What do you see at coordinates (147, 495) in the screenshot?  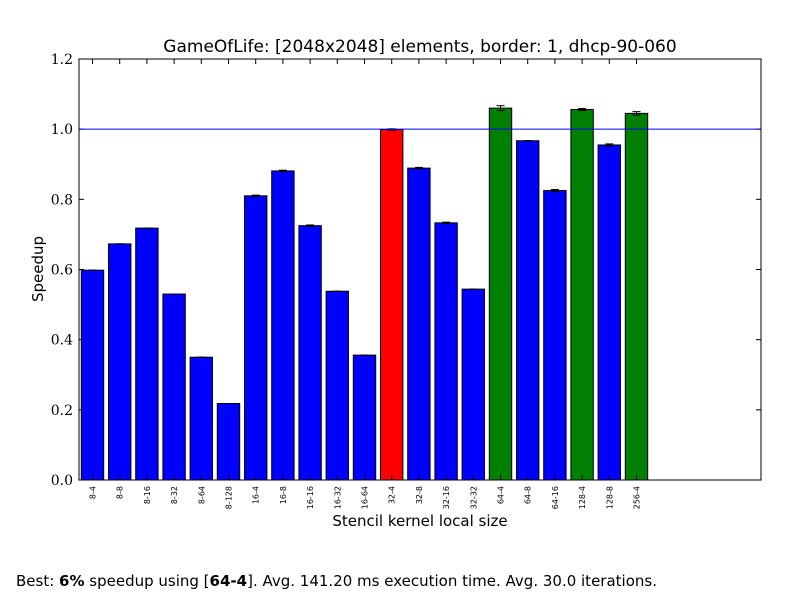 I see `x-tick-label: 8-16` at bounding box center [147, 495].